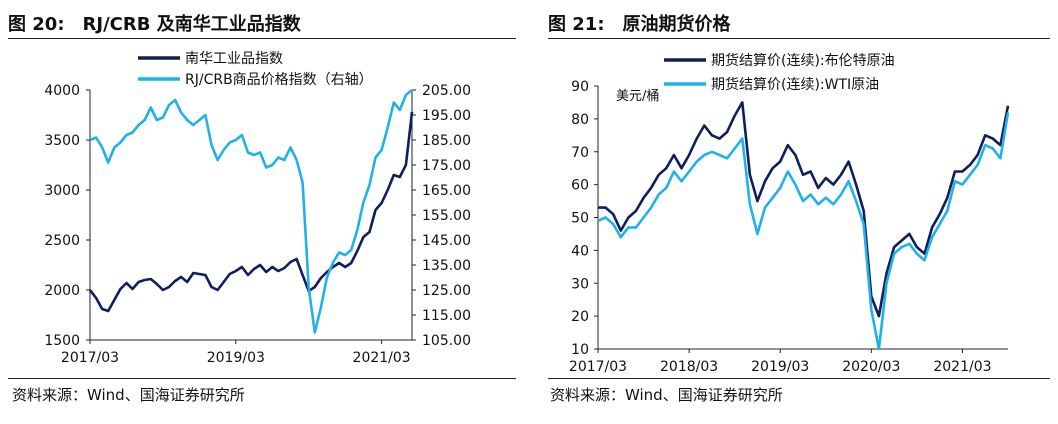 The height and width of the screenshot is (424, 1058). What do you see at coordinates (446, 216) in the screenshot?
I see `right-y-tick-label: 155.00` at bounding box center [446, 216].